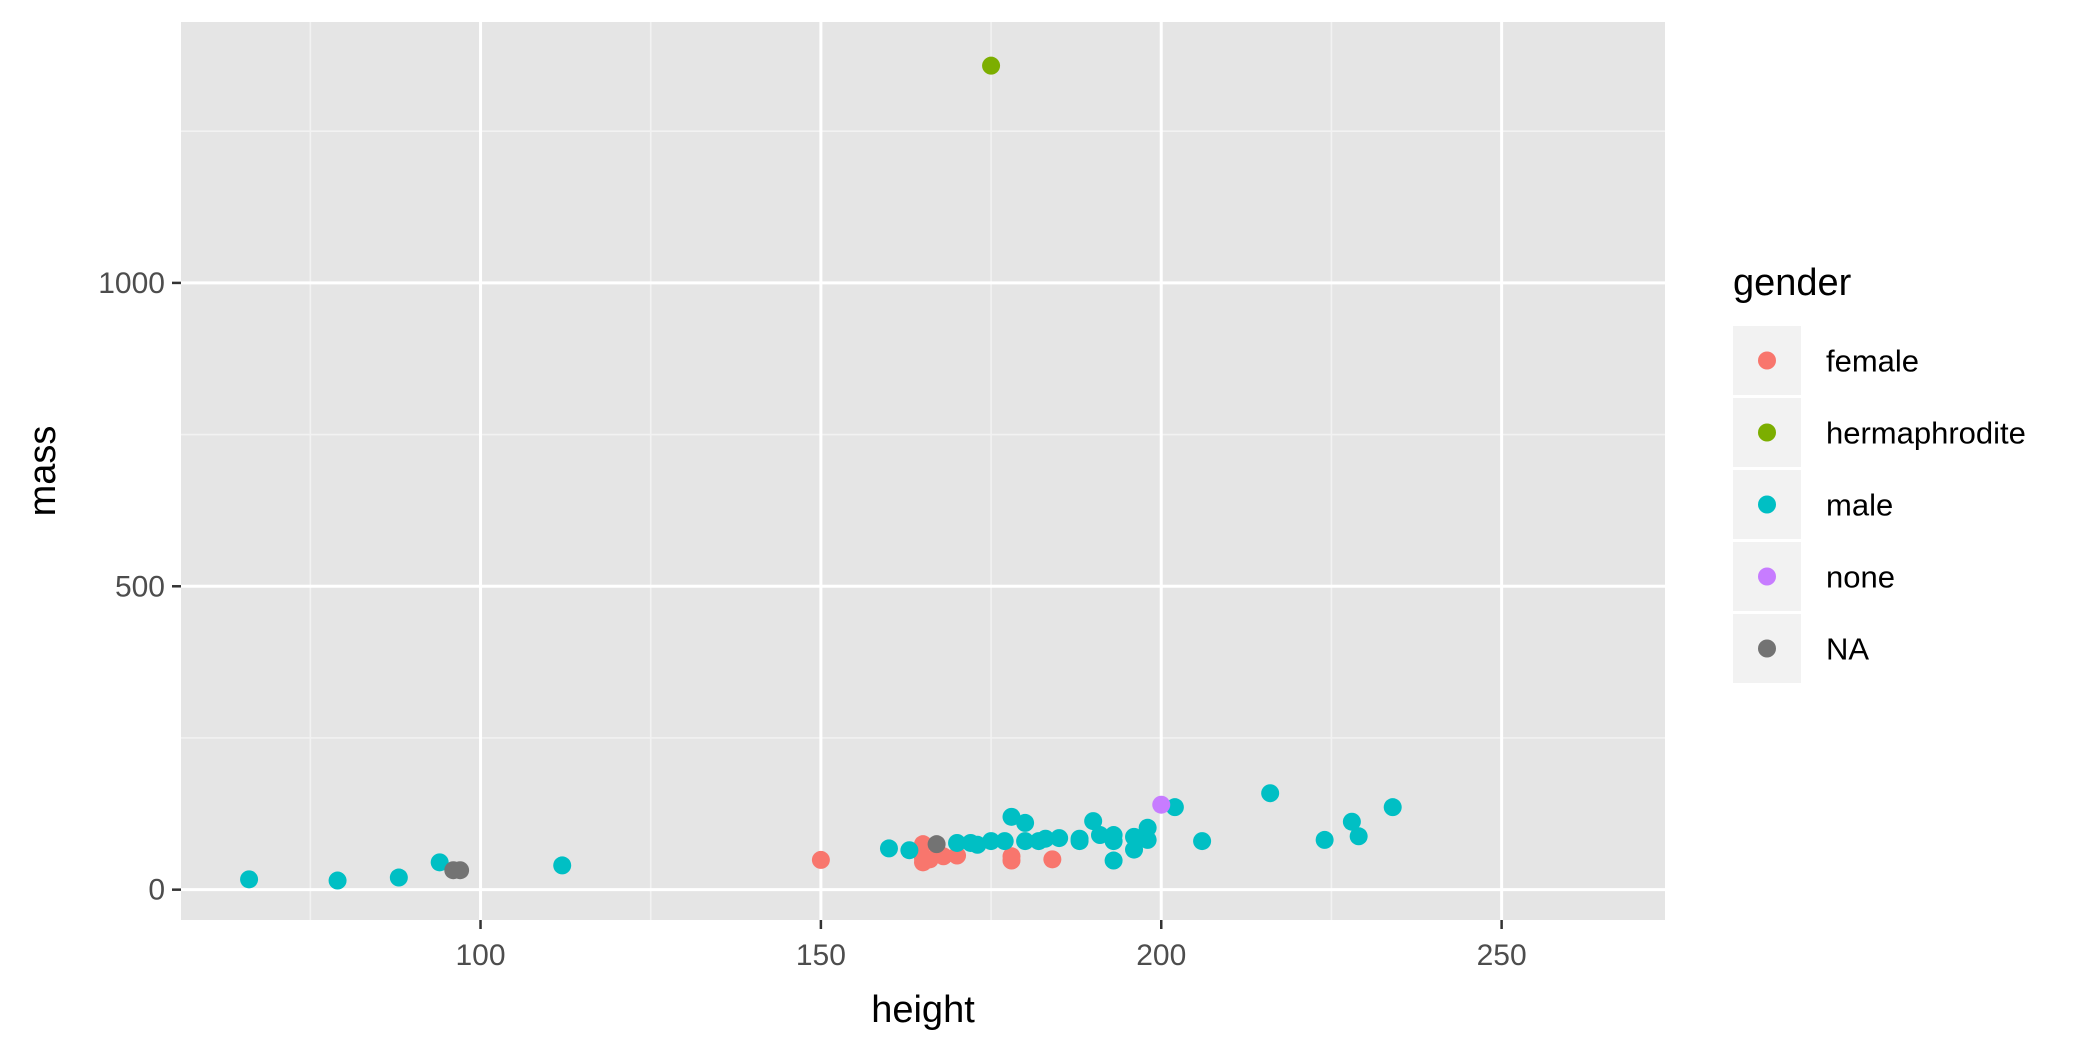 Image resolution: width=2100 pixels, height=1050 pixels. I want to click on data-point-none, so click(1161, 804).